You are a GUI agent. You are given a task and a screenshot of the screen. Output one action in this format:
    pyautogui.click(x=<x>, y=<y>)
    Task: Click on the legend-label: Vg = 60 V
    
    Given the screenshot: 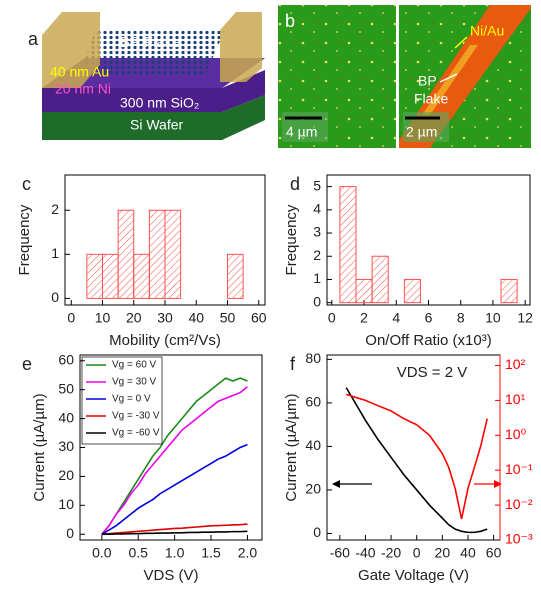 What is the action you would take?
    pyautogui.click(x=134, y=365)
    